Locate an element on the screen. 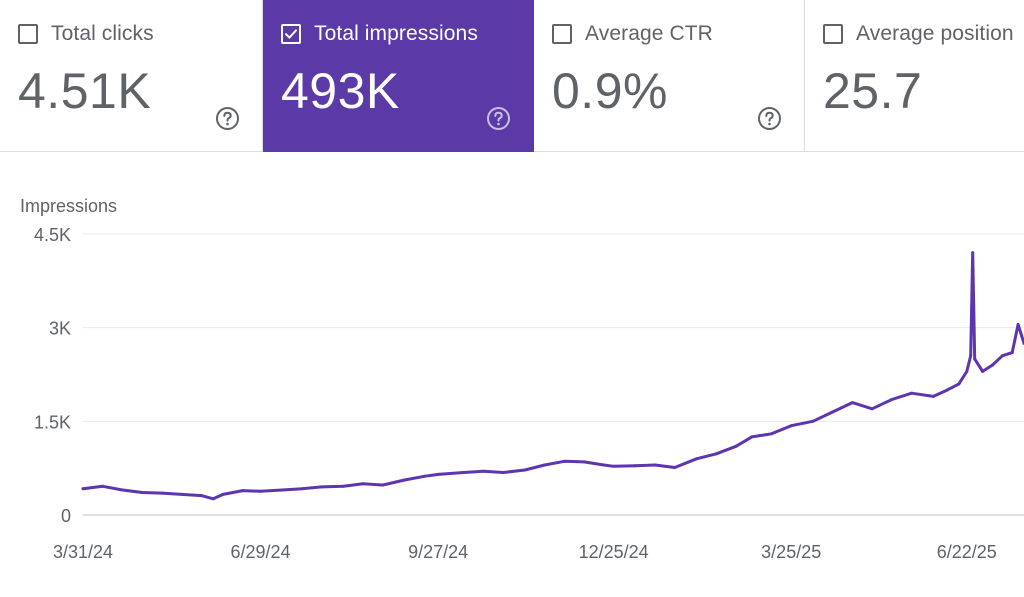 This screenshot has height=597, width=1024. y-tick-label: 3K is located at coordinates (60, 329).